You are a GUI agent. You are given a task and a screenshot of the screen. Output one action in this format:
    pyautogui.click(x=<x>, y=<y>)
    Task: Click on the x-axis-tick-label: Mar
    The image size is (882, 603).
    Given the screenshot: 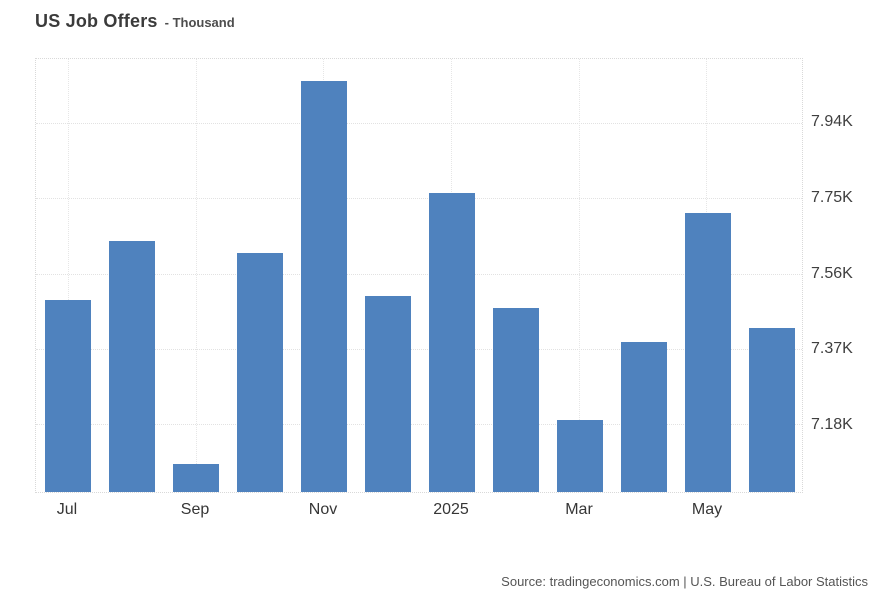 What is the action you would take?
    pyautogui.click(x=579, y=509)
    